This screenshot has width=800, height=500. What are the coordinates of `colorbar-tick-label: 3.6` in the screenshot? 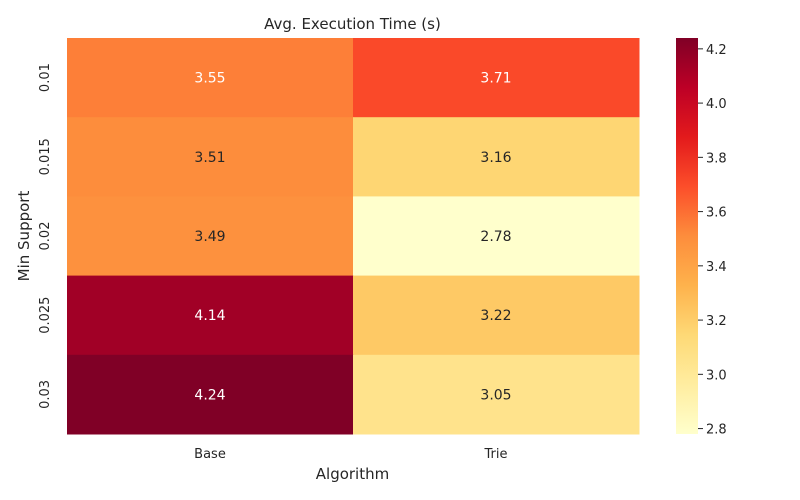 It's located at (716, 213).